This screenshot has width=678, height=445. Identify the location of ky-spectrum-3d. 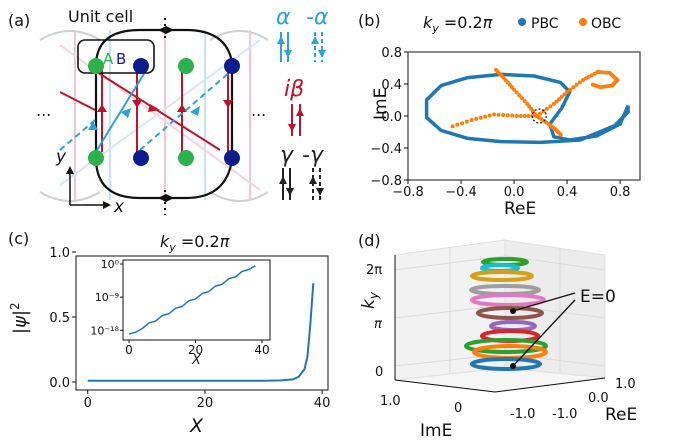
(506, 314).